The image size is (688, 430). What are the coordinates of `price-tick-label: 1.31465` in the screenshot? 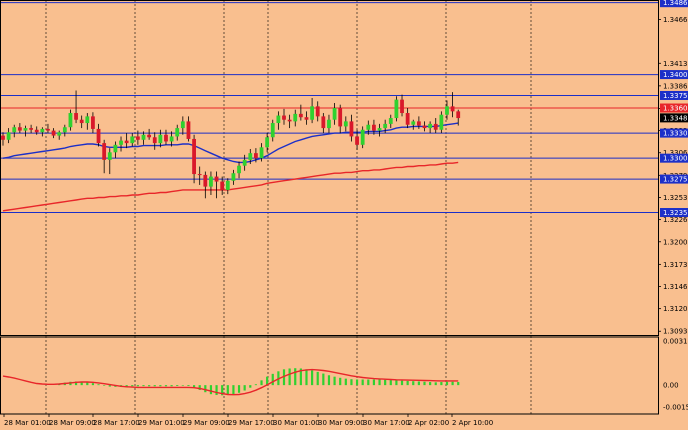 It's located at (675, 287).